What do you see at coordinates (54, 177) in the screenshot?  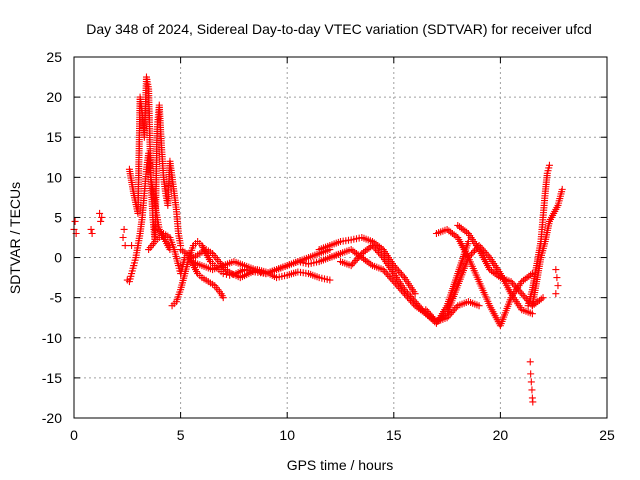 I see `y-tick-label: 10` at bounding box center [54, 177].